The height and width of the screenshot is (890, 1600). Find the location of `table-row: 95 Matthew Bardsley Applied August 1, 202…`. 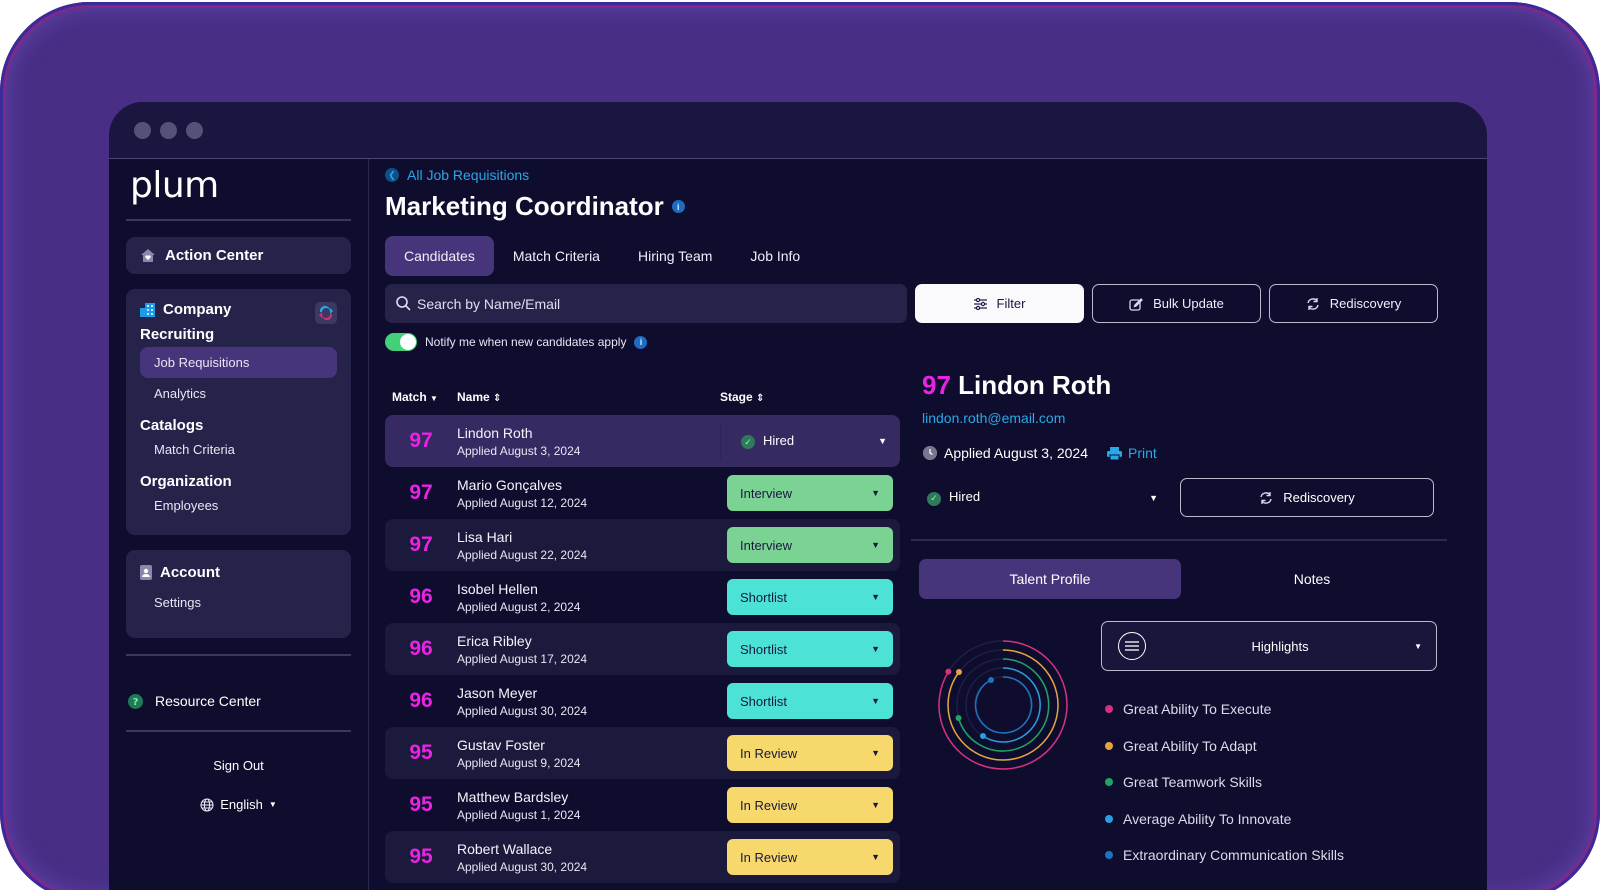

table-row: 95 Matthew Bardsley Applied August 1, 202… is located at coordinates (642, 805).